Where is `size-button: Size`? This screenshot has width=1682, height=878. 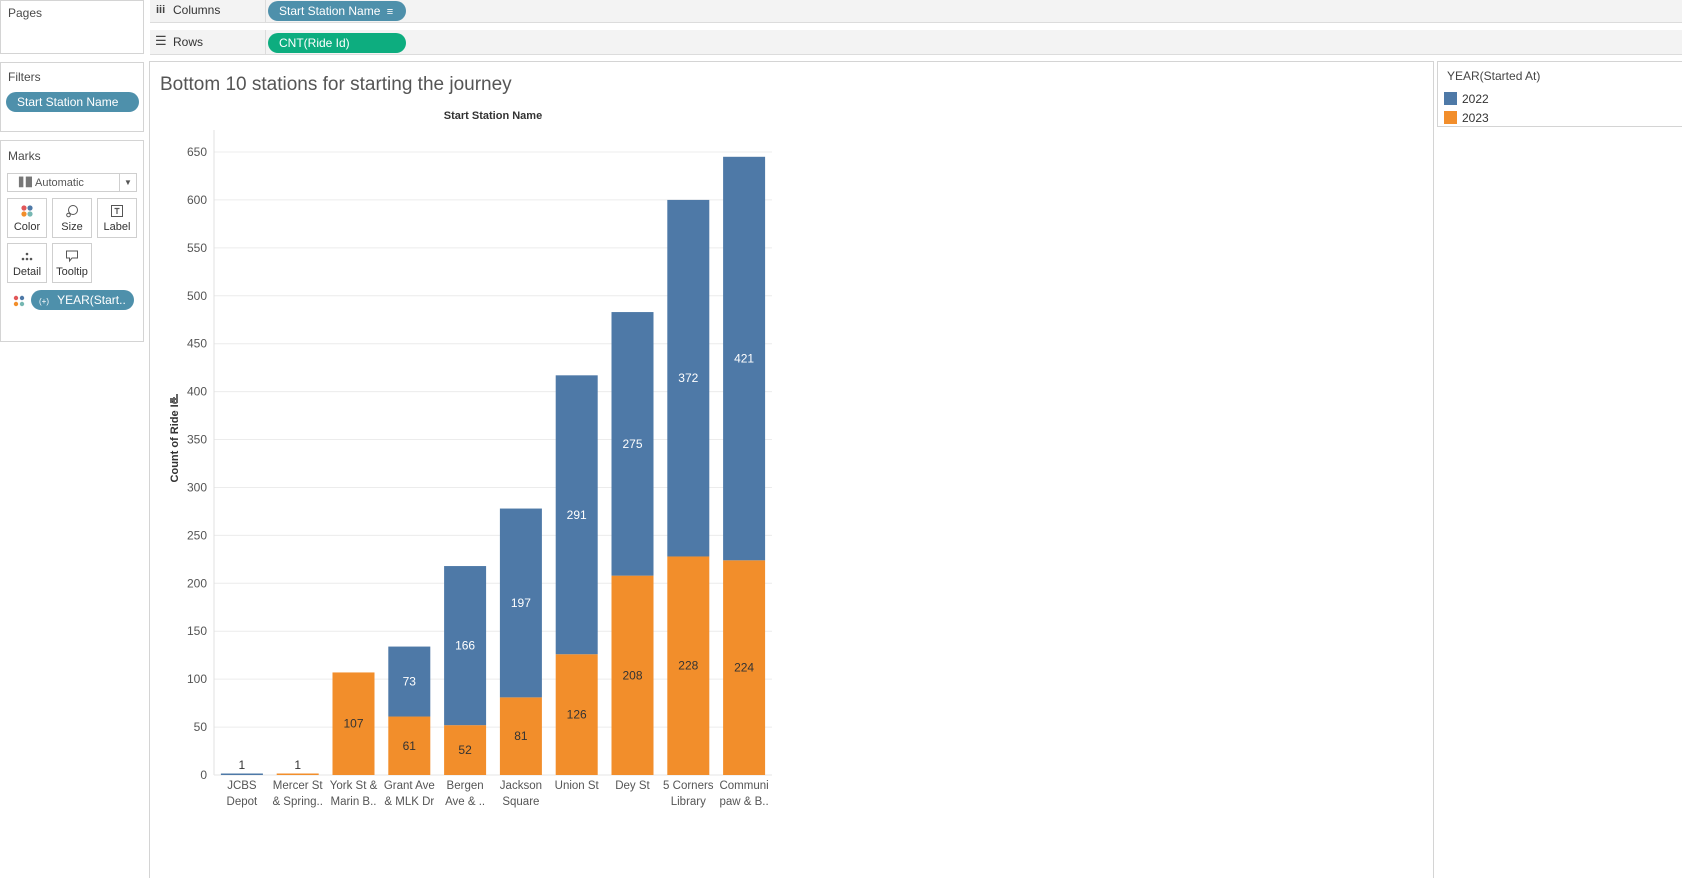 size-button: Size is located at coordinates (72, 218).